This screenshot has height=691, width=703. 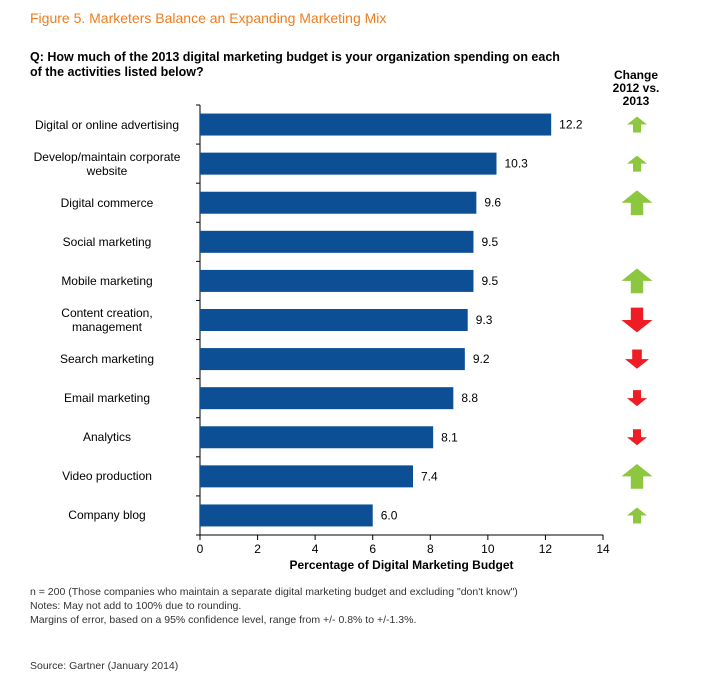 What do you see at coordinates (104, 666) in the screenshot?
I see `source-note: Source: Gartner (January 2014)` at bounding box center [104, 666].